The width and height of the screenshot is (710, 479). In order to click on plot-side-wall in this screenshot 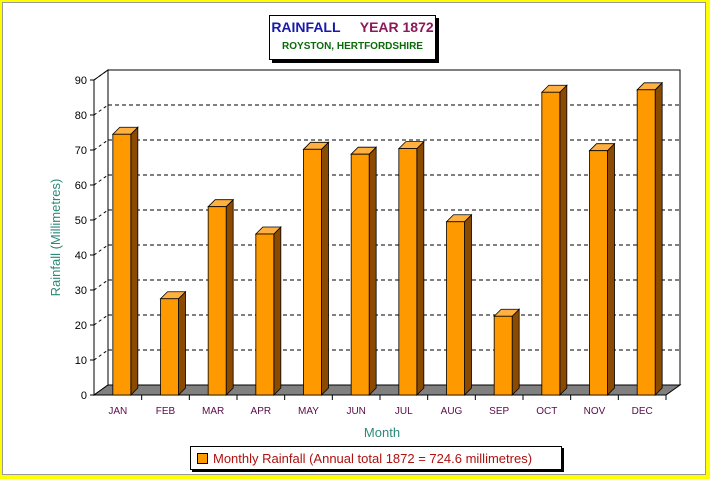, I will do `click(101, 232)`.